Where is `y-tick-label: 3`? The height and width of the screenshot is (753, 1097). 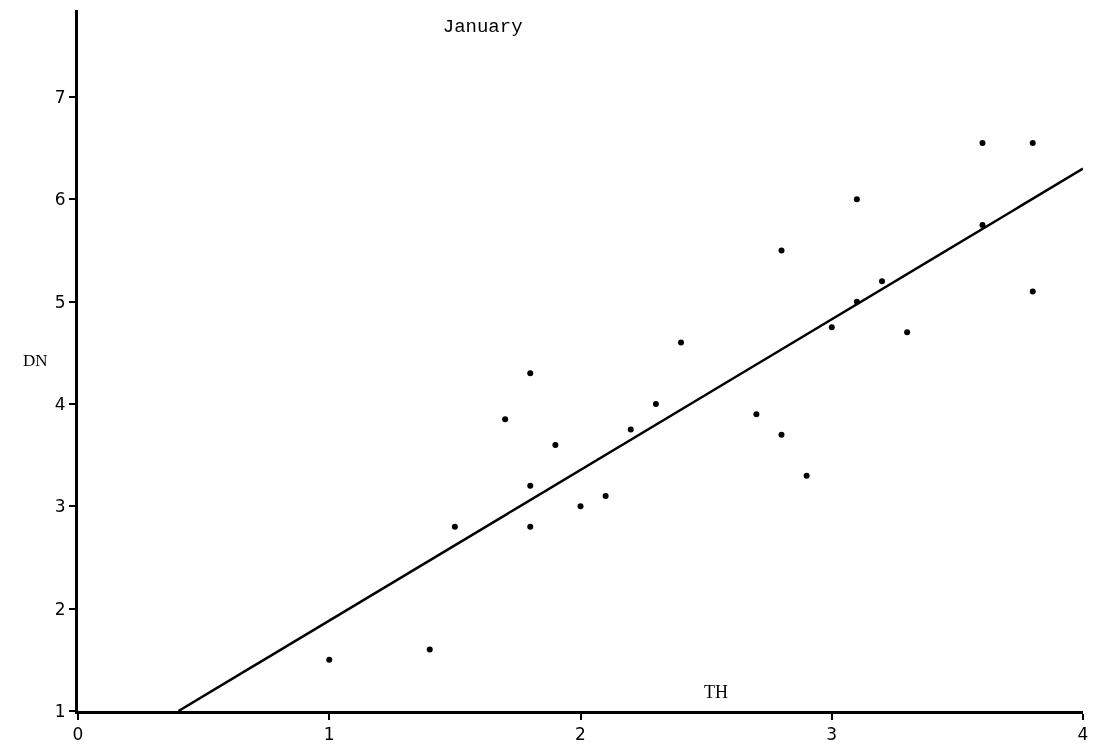
y-tick-label: 3 is located at coordinates (60, 506).